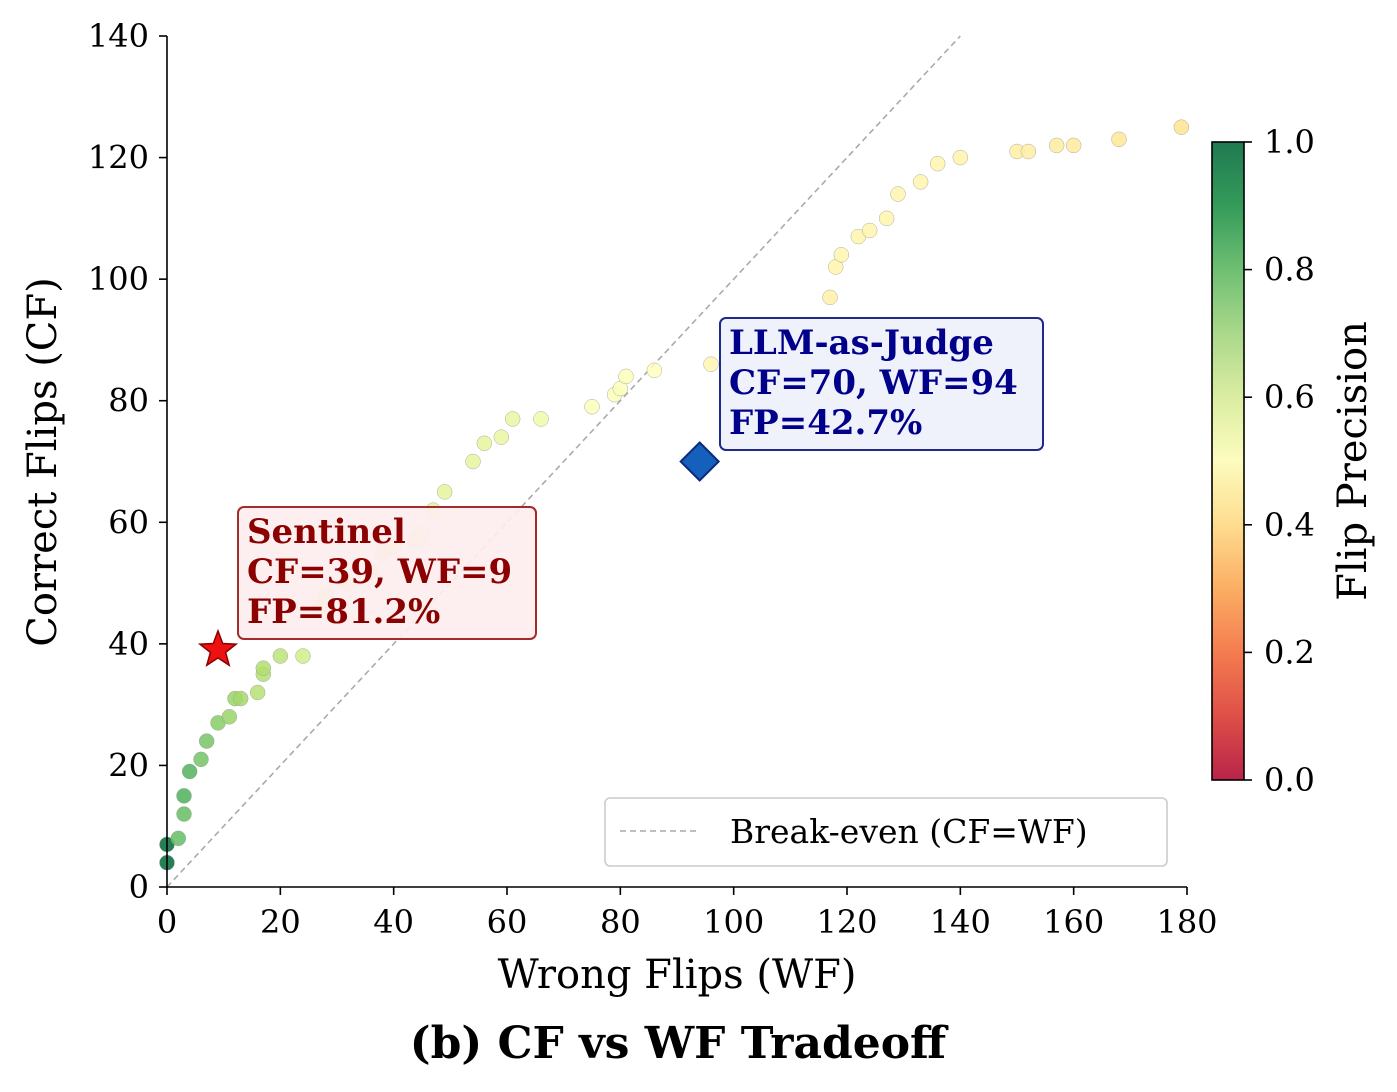  Describe the element at coordinates (960, 922) in the screenshot. I see `x-tick-label: 140` at that location.